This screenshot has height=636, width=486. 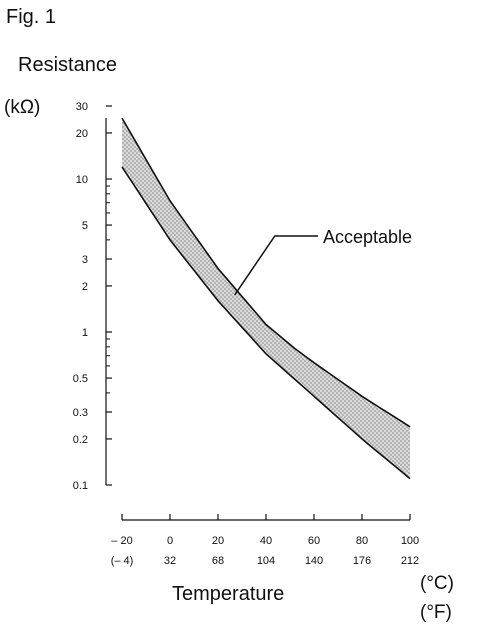 What do you see at coordinates (122, 561) in the screenshot?
I see `x-tick-label-fahrenheit: (– 4)` at bounding box center [122, 561].